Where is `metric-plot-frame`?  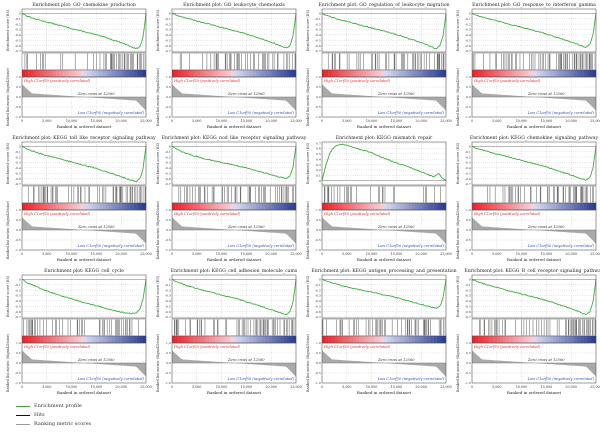
metric-plot-frame is located at coordinates (534, 363).